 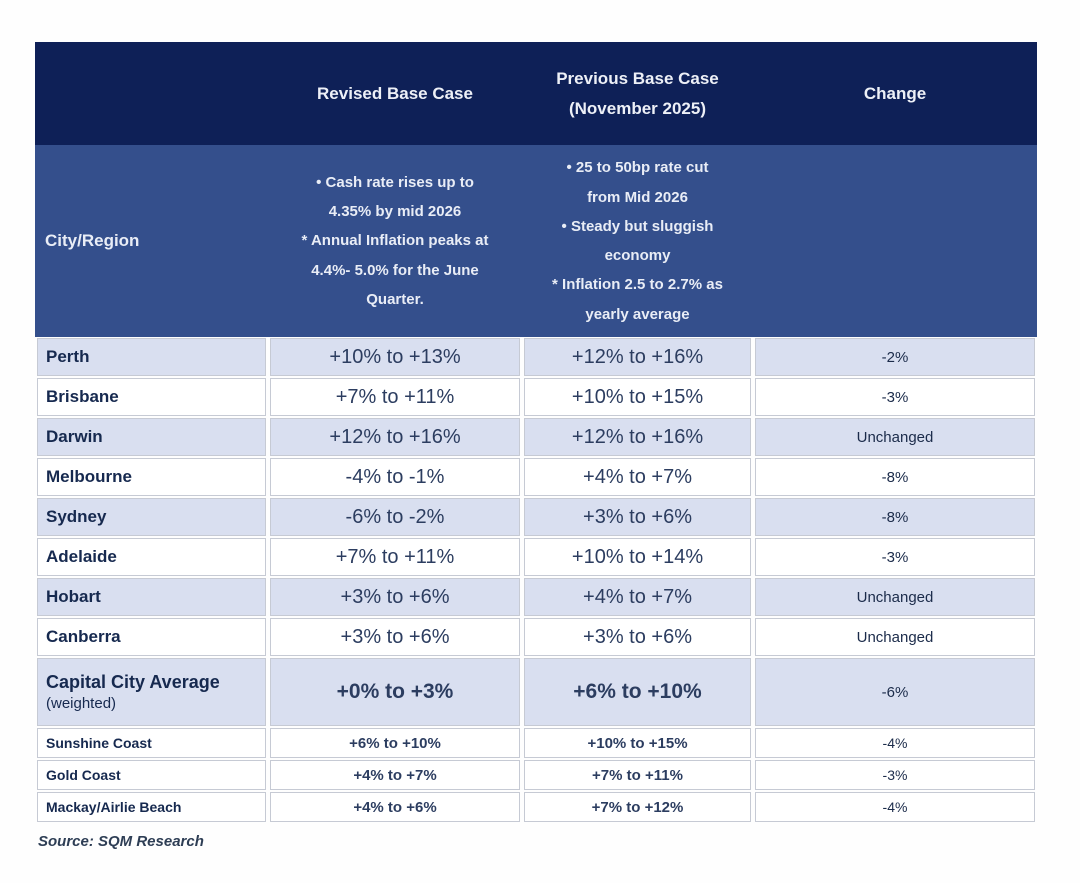 I want to click on previous-value: +7% to +12%, so click(x=637, y=807).